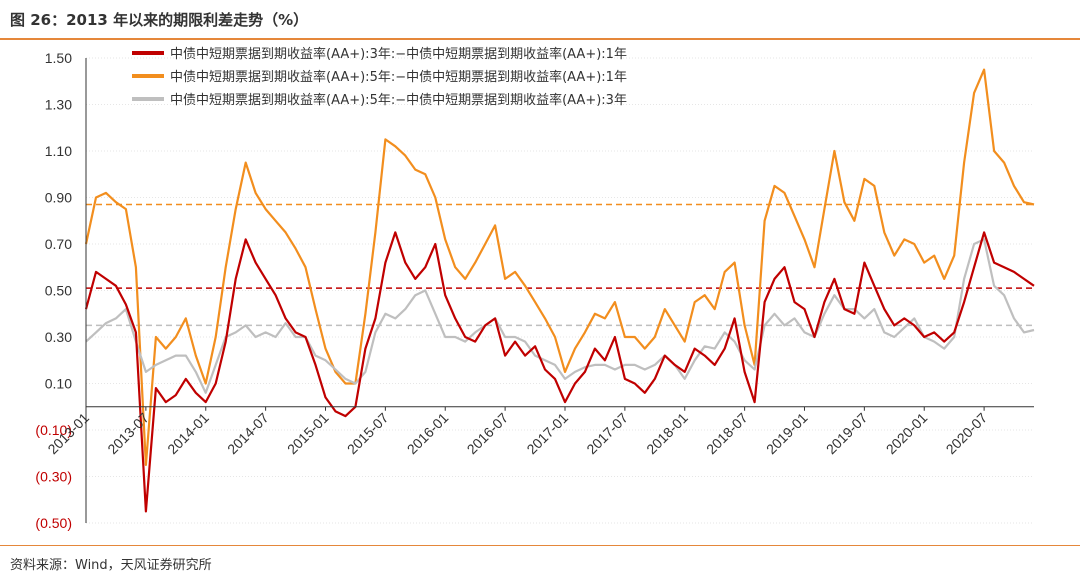 This screenshot has width=1080, height=584. I want to click on x-tick-label: 2015-07, so click(368, 433).